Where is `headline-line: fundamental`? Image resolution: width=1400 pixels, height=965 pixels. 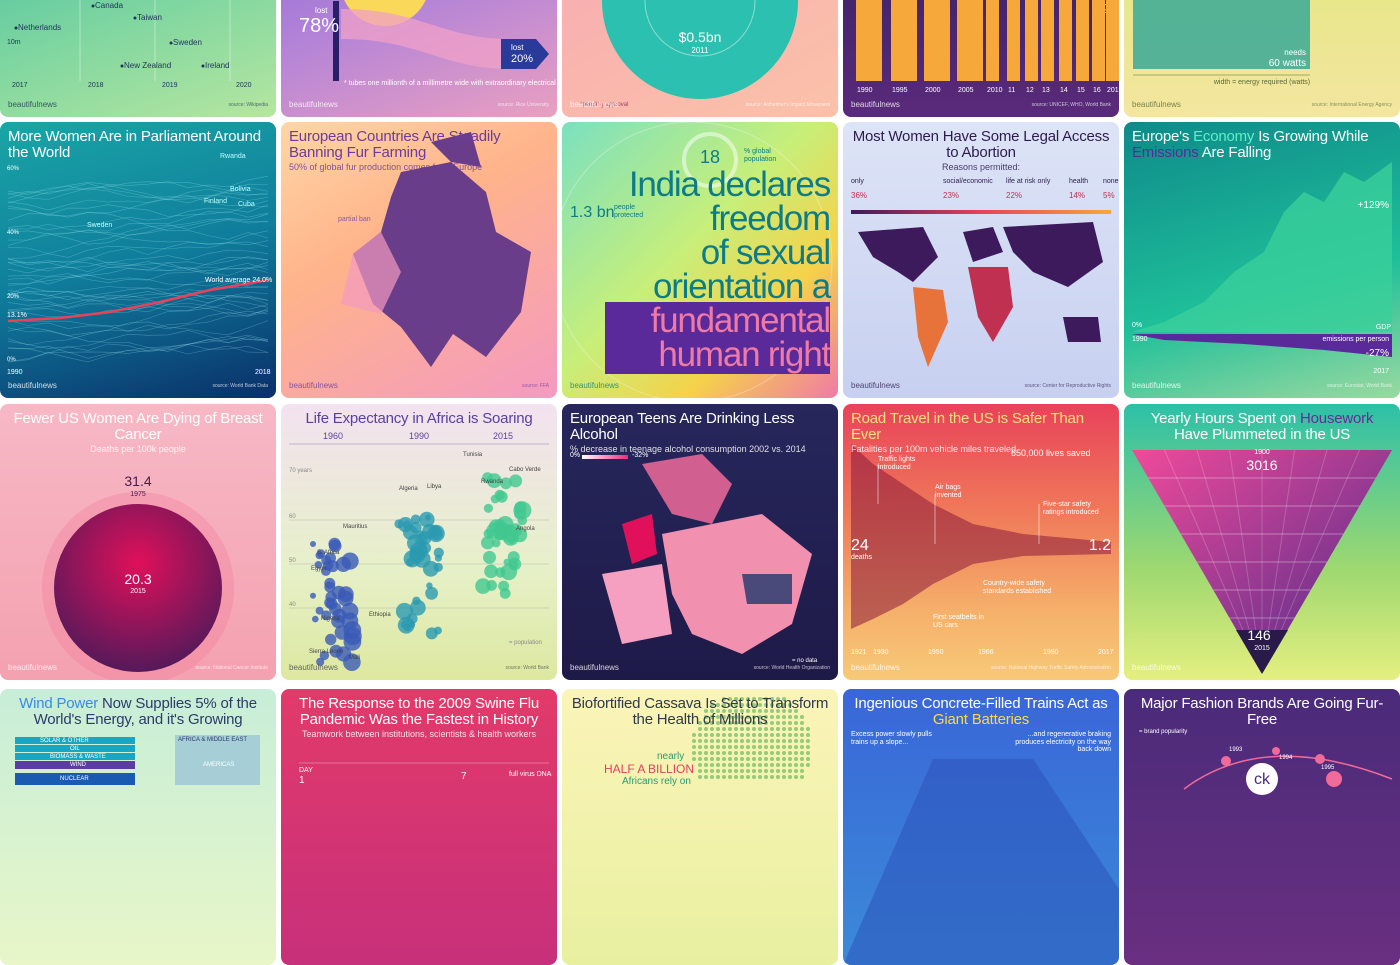 headline-line: fundamental is located at coordinates (741, 320).